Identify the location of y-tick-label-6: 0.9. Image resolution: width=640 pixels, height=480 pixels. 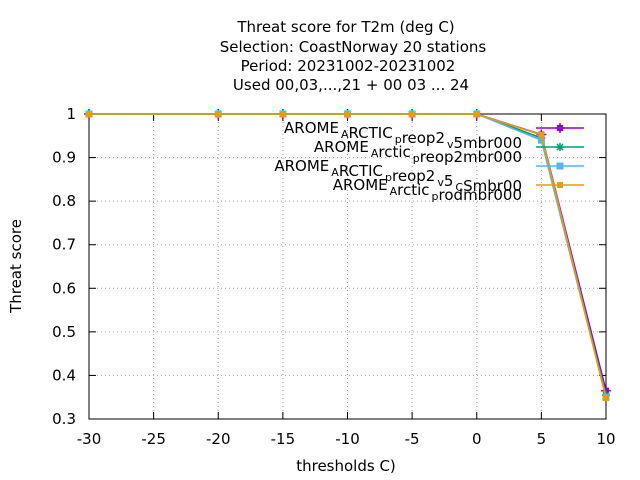
(64, 158).